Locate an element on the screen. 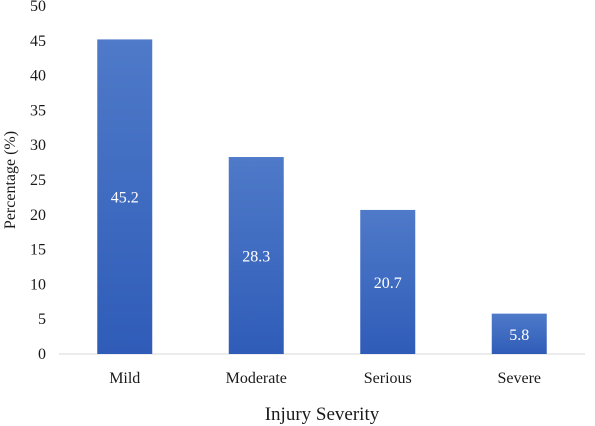 The image size is (595, 426). x-axis-title: Injury Severity is located at coordinates (322, 414).